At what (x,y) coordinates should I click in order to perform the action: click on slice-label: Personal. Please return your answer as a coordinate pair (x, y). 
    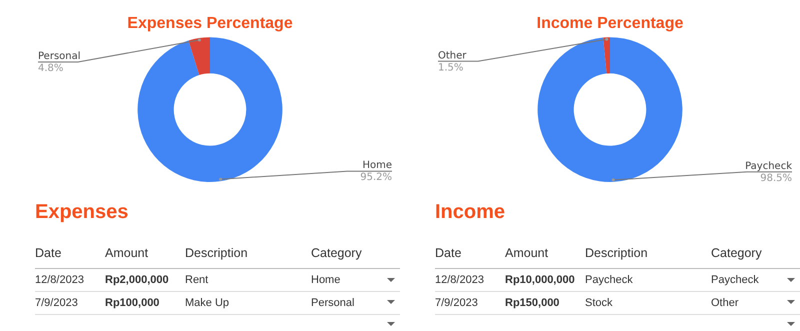
    Looking at the image, I should click on (59, 56).